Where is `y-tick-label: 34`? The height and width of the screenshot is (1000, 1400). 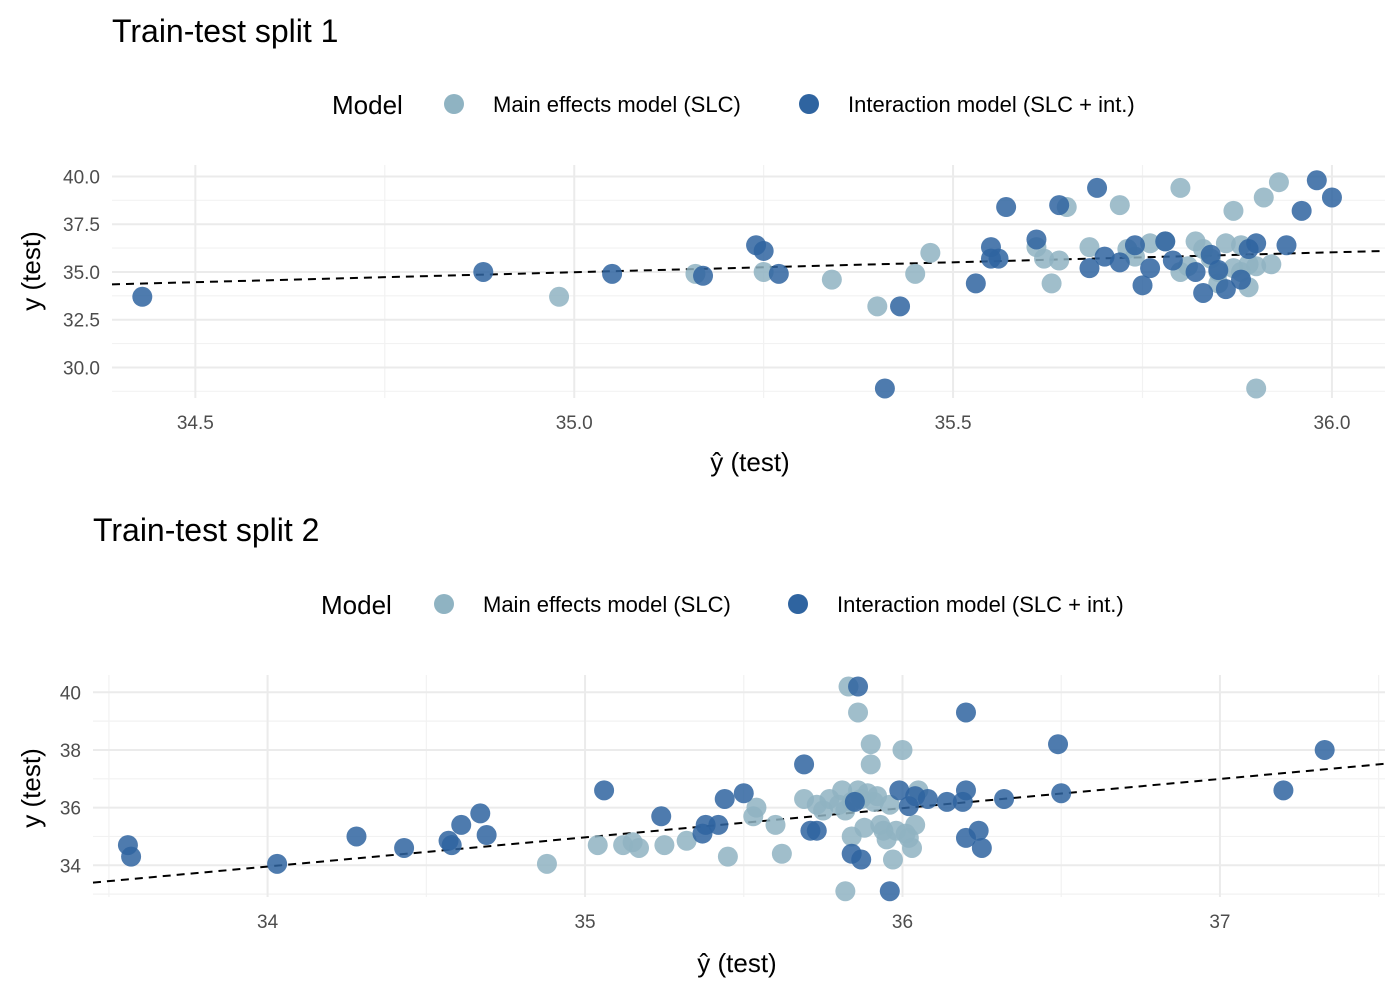
y-tick-label: 34 is located at coordinates (71, 866).